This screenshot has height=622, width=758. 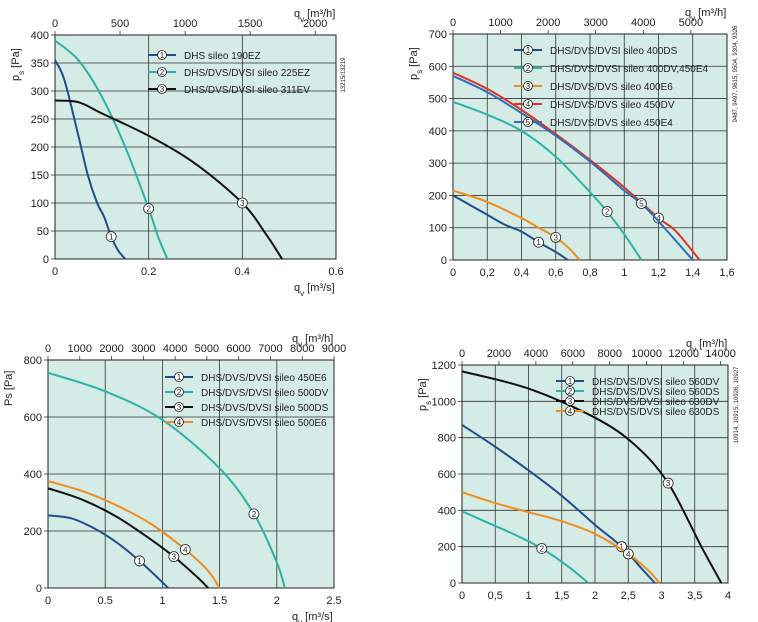 What do you see at coordinates (242, 272) in the screenshot?
I see `x-tick-label: 0.4` at bounding box center [242, 272].